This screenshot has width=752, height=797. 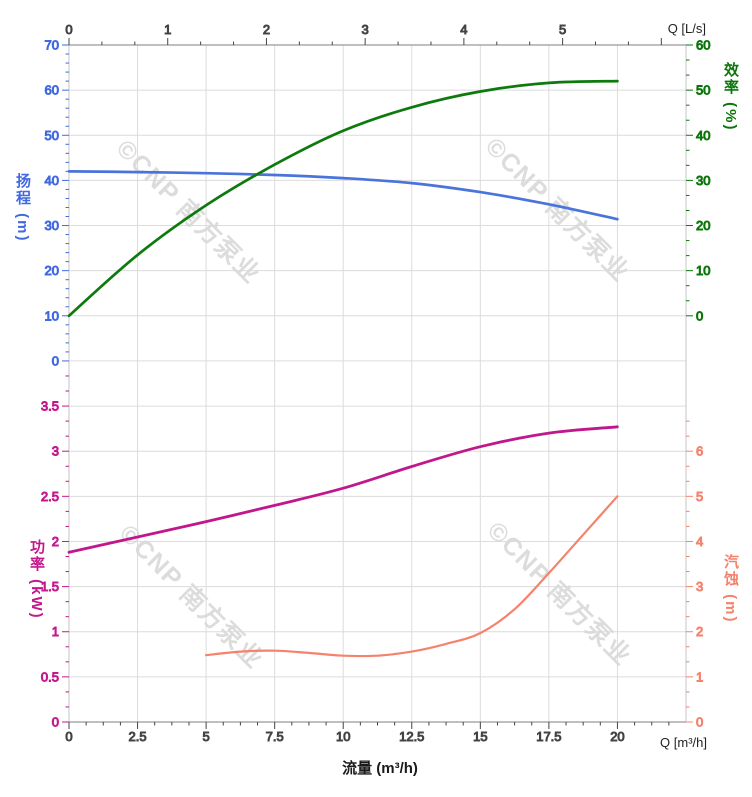 What do you see at coordinates (730, 97) in the screenshot?
I see `efficiency-axis-title: 效率 (%)` at bounding box center [730, 97].